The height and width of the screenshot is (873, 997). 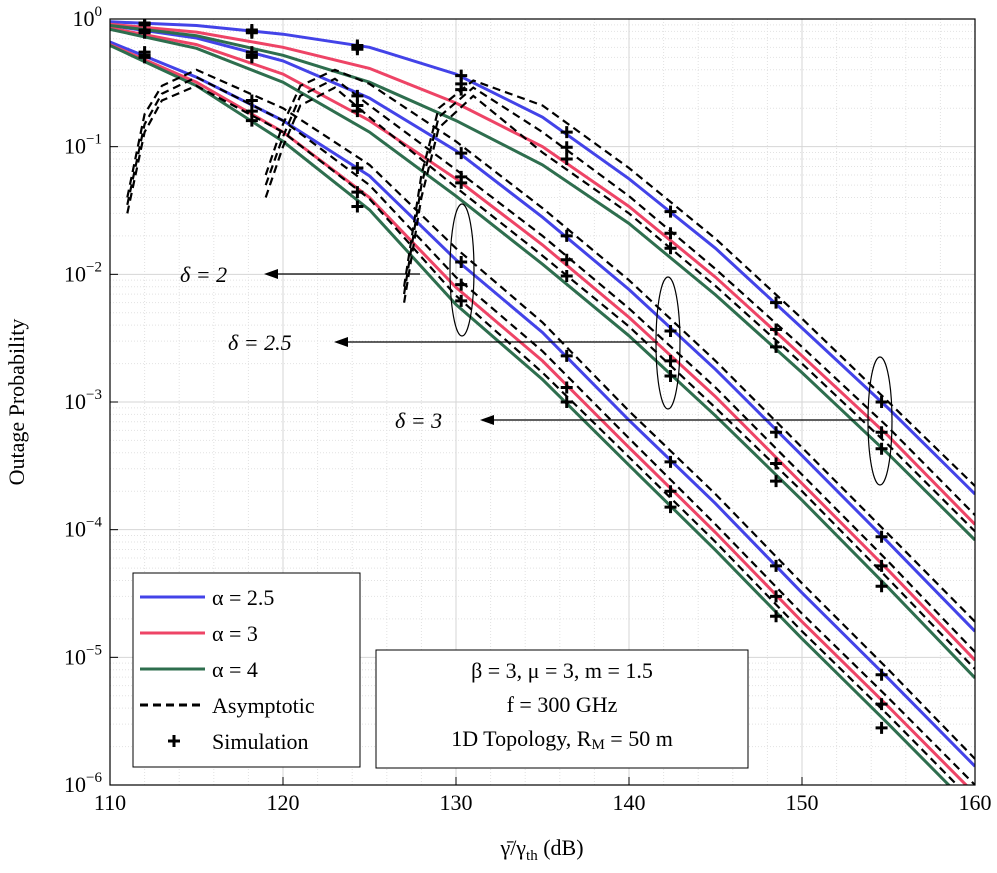 What do you see at coordinates (283, 802) in the screenshot?
I see `x-tick-label: 120` at bounding box center [283, 802].